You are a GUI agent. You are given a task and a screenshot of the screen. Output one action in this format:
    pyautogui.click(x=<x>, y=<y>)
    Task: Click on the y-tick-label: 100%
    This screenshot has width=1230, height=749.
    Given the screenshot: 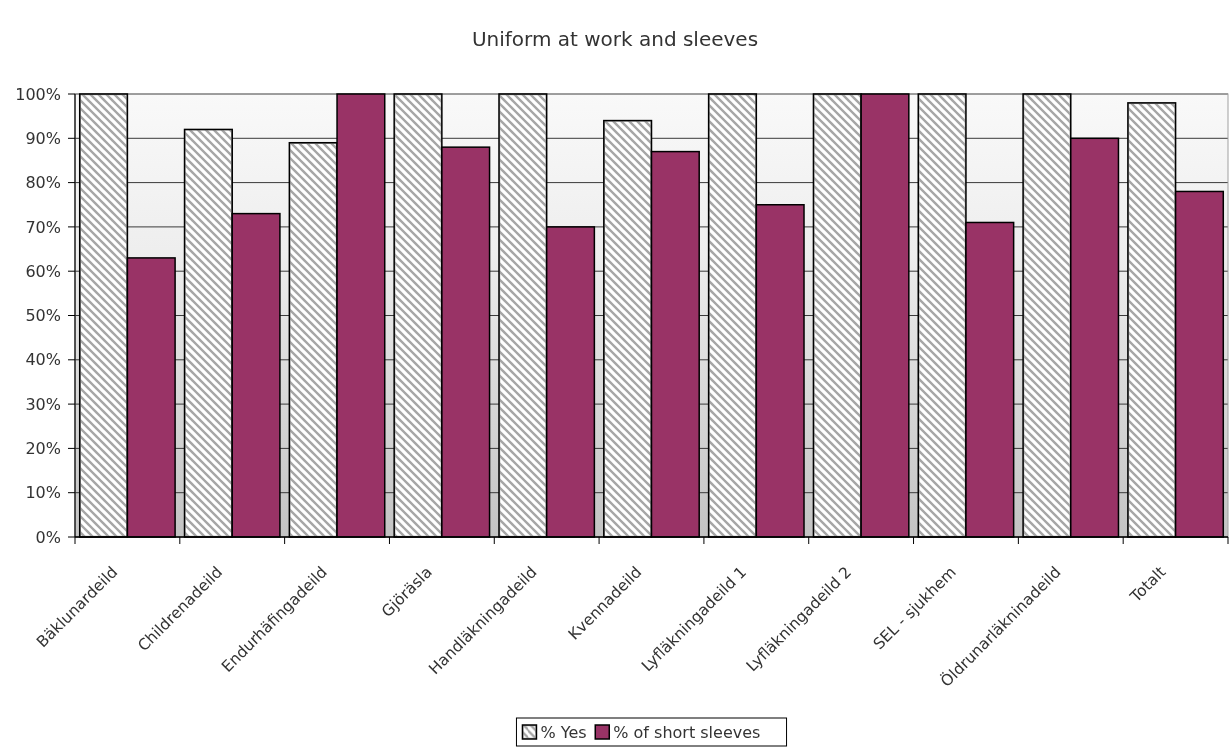 What is the action you would take?
    pyautogui.click(x=38, y=94)
    